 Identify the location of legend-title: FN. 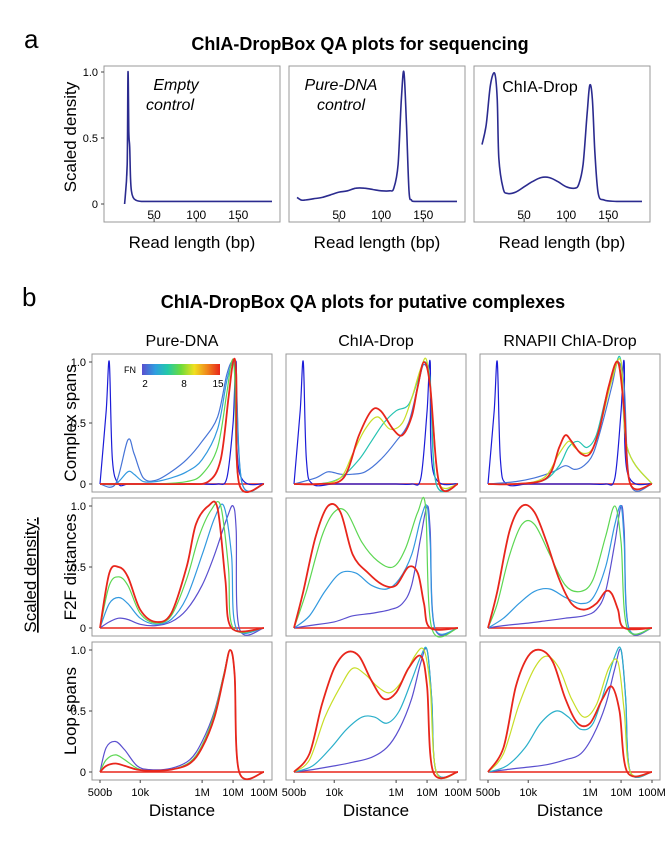
(130, 370).